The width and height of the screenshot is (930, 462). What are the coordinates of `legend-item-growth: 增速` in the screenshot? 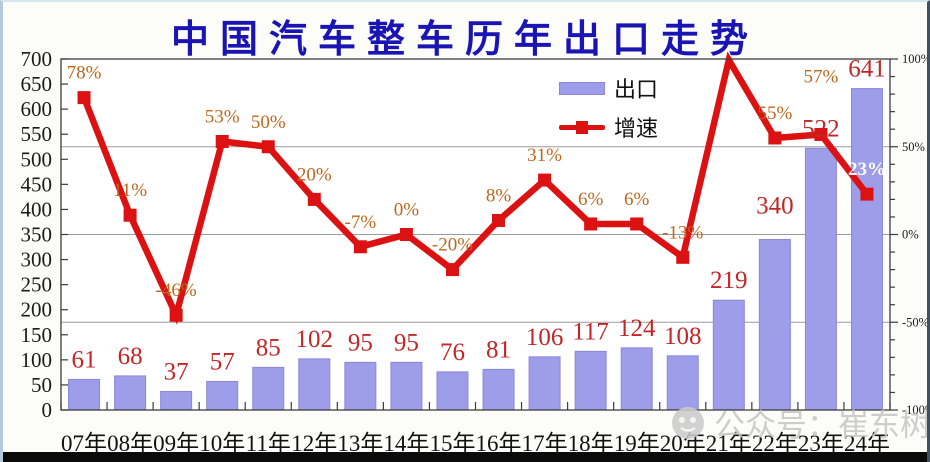 It's located at (608, 127).